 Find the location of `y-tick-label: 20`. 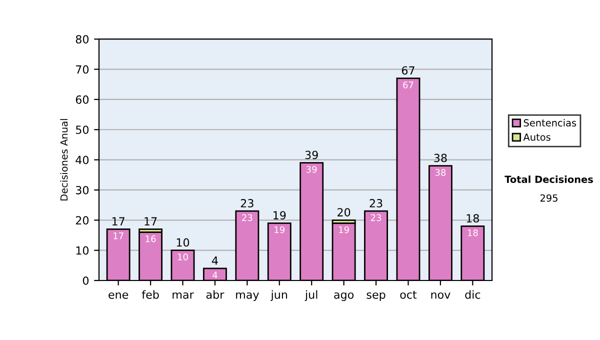

y-tick-label: 20 is located at coordinates (82, 220).